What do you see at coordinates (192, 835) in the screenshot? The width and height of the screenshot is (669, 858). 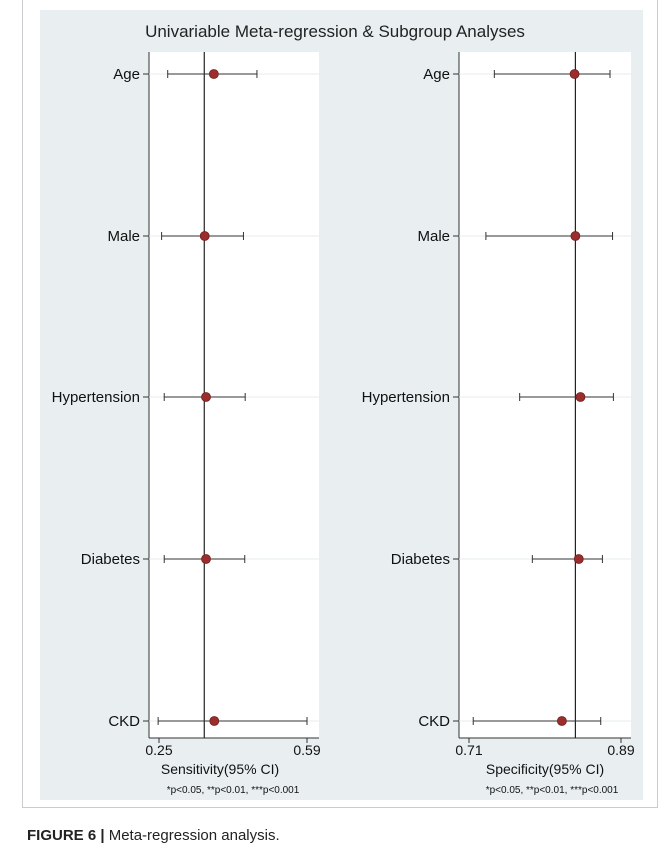 I see `caption-text: Meta-regression analysis.` at bounding box center [192, 835].